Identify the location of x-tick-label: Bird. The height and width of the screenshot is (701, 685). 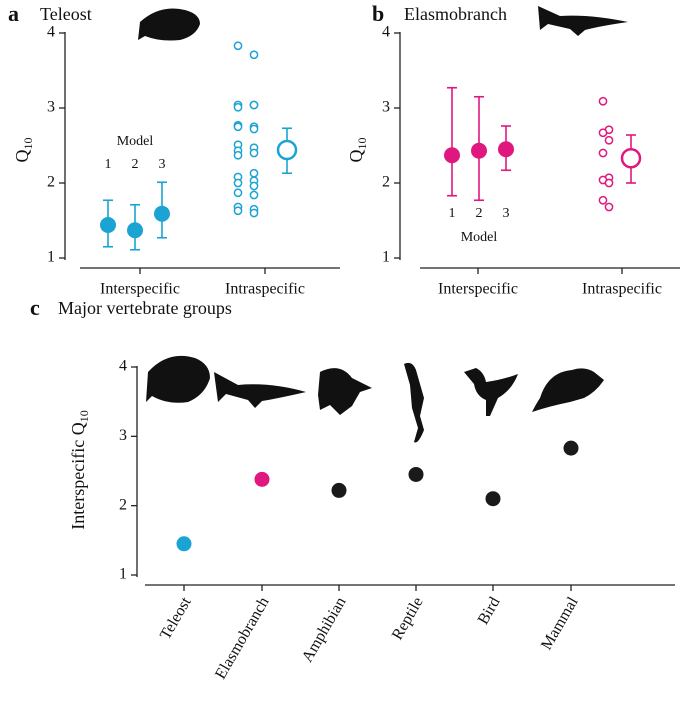
(489, 610).